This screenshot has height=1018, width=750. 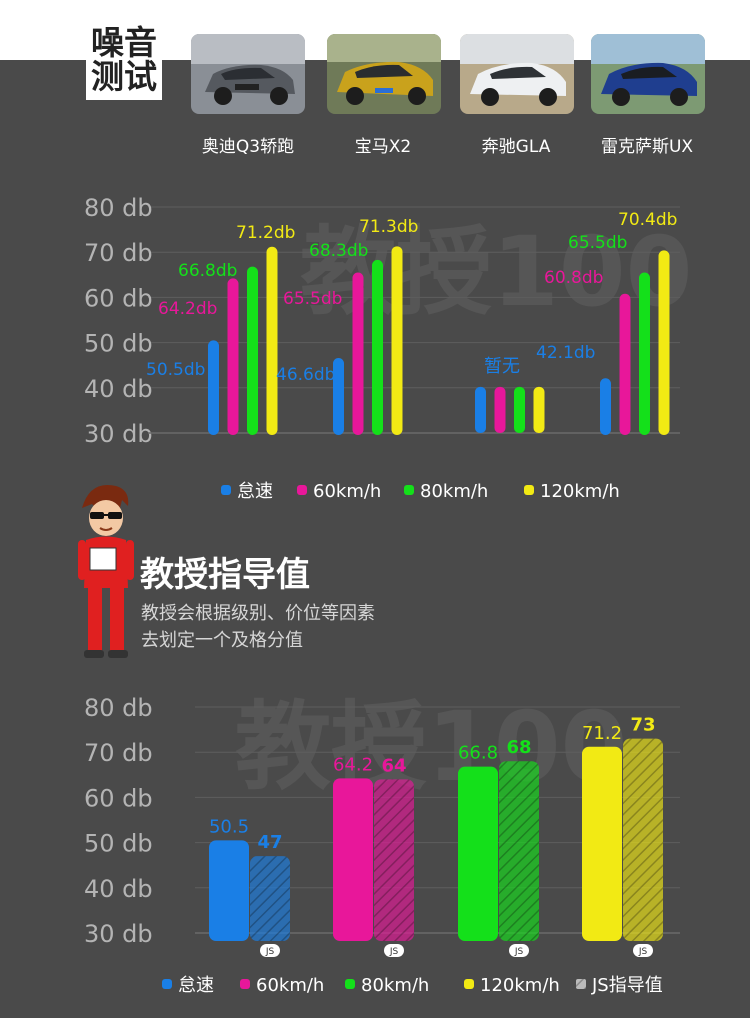 What do you see at coordinates (627, 985) in the screenshot?
I see `legend-label: JS指导值` at bounding box center [627, 985].